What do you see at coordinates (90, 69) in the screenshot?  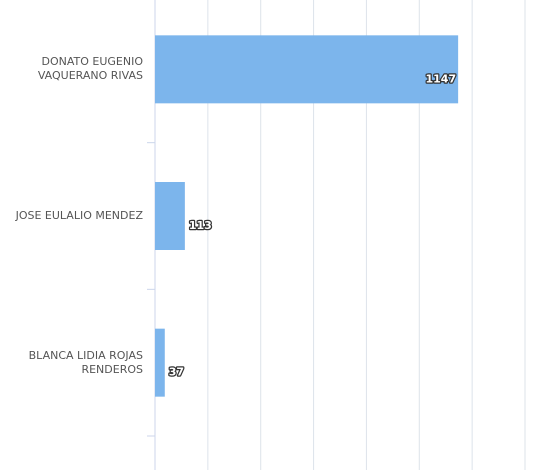 I see `y-tick-label: DONATO EUGENIO VAQUERANO RIVAS` at bounding box center [90, 69].